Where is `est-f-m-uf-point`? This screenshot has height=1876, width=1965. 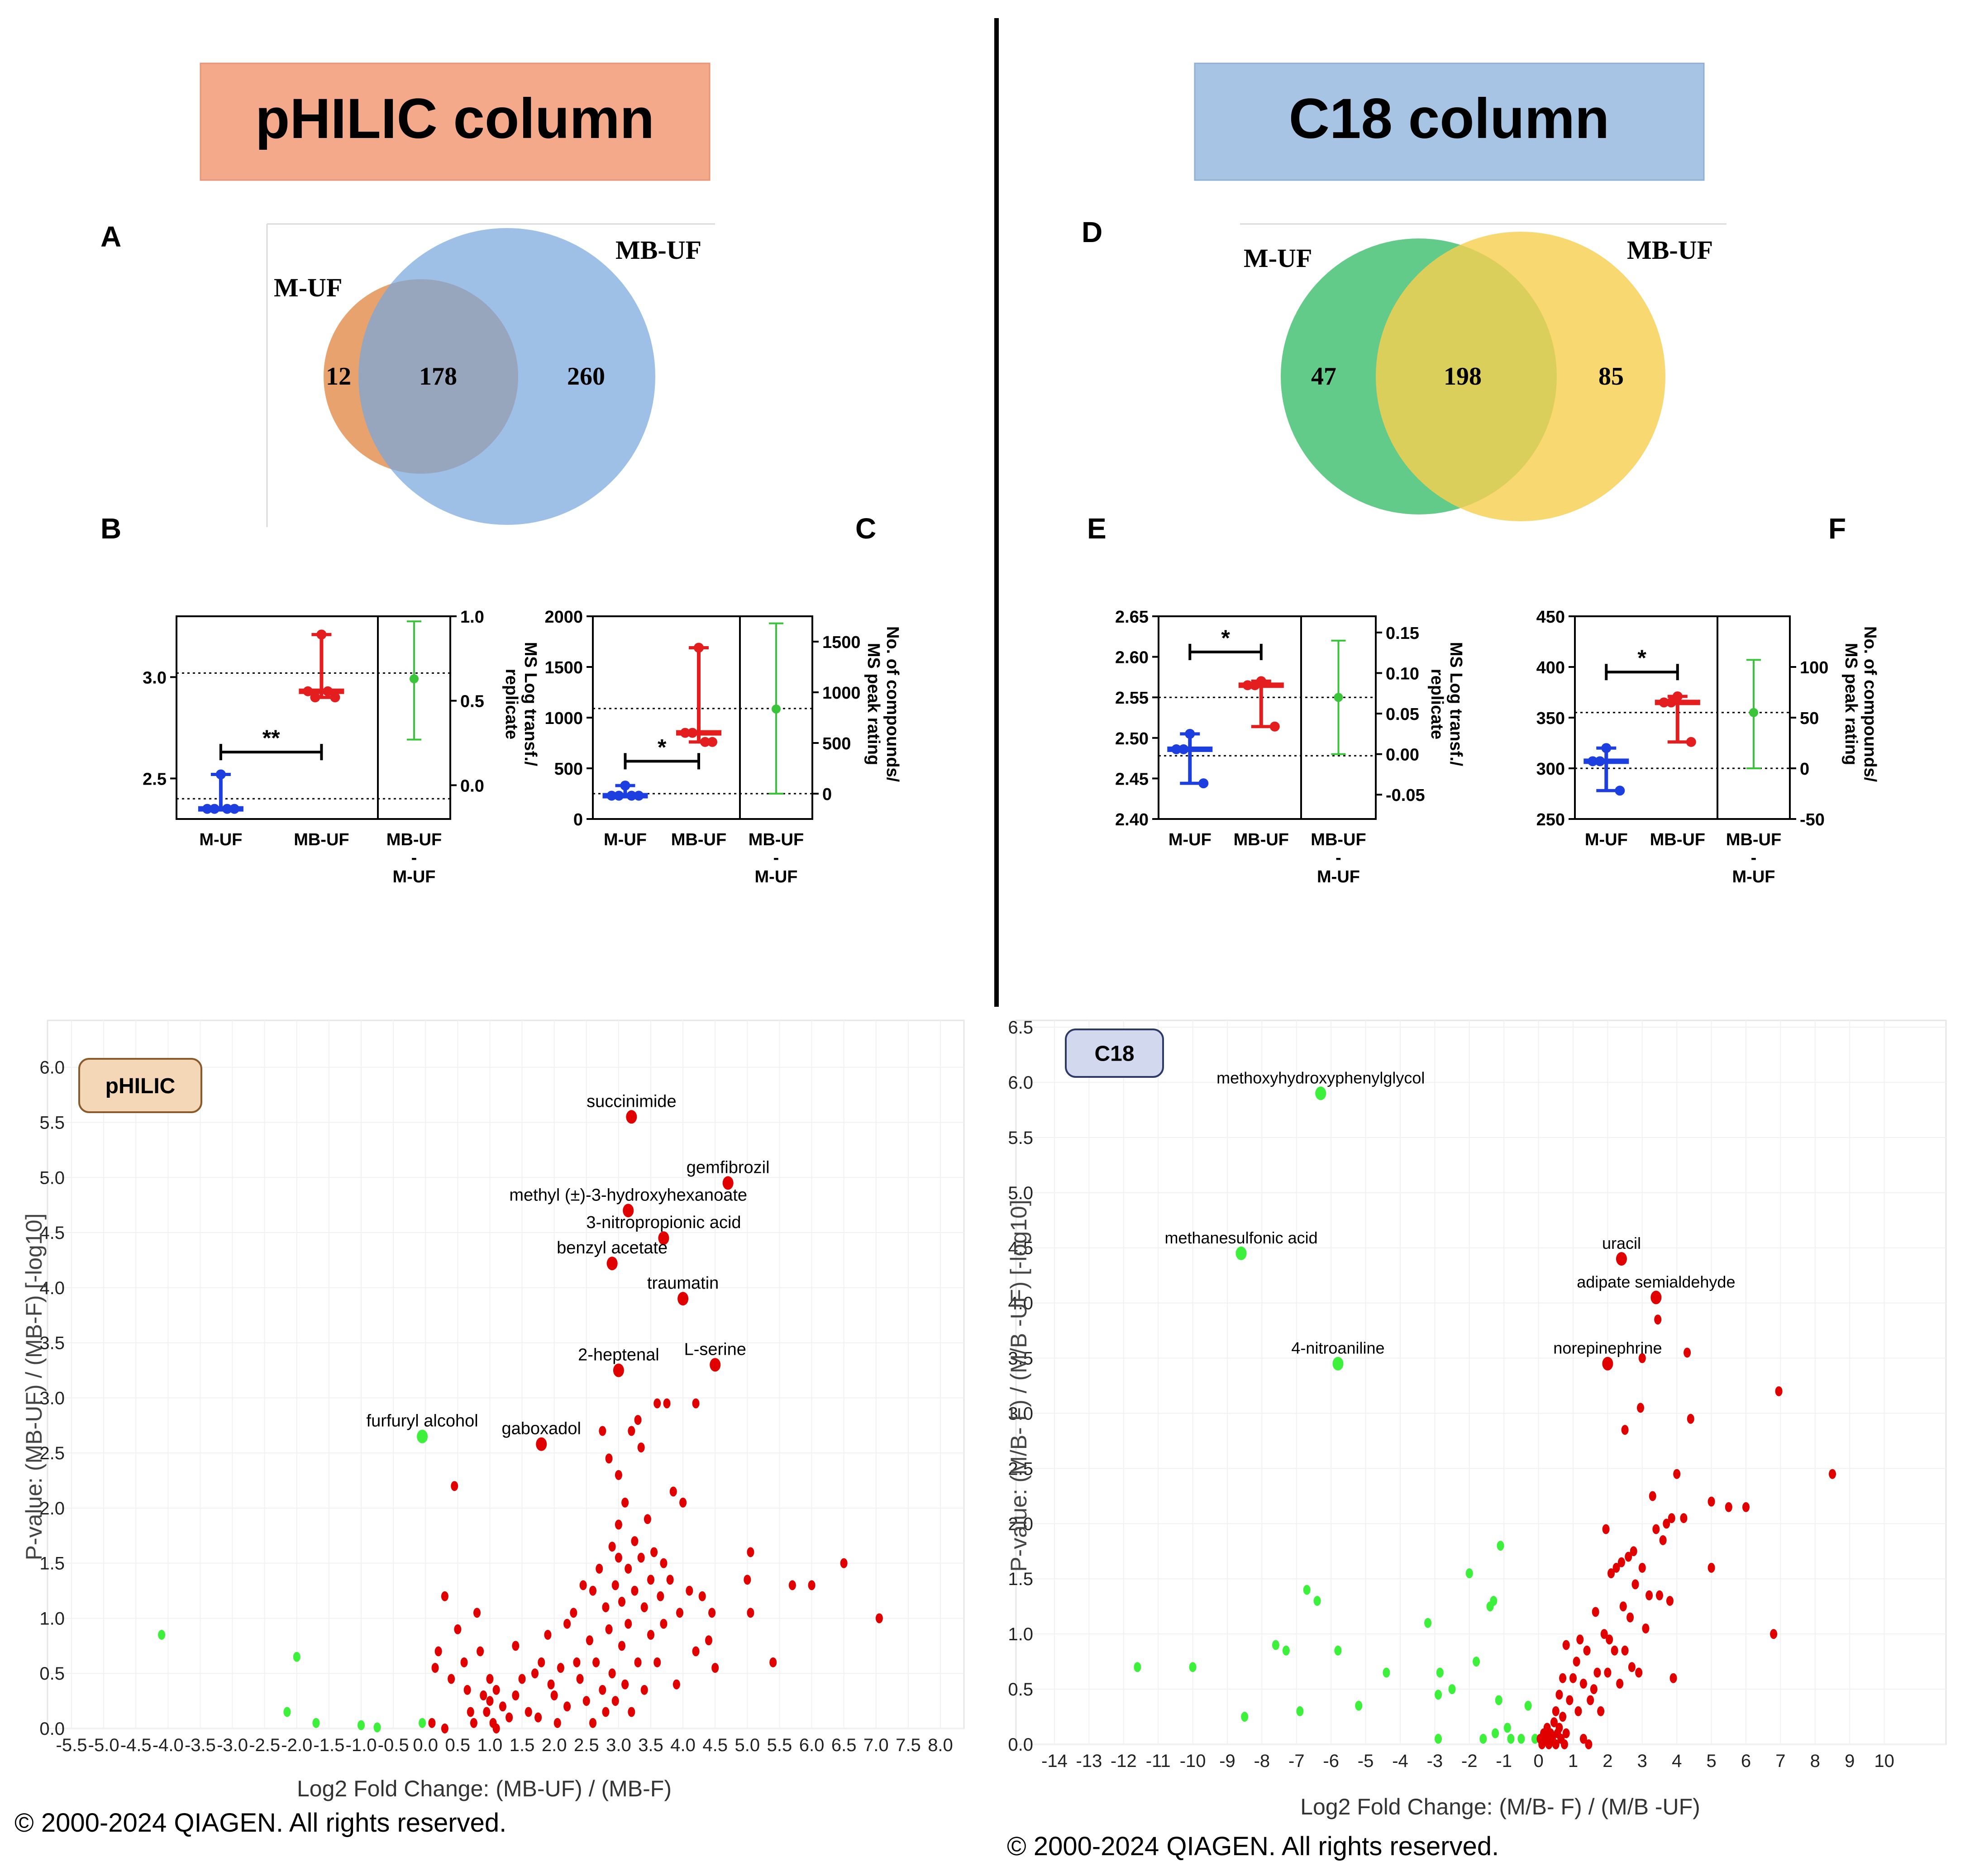
est-f-m-uf-point is located at coordinates (1593, 761).